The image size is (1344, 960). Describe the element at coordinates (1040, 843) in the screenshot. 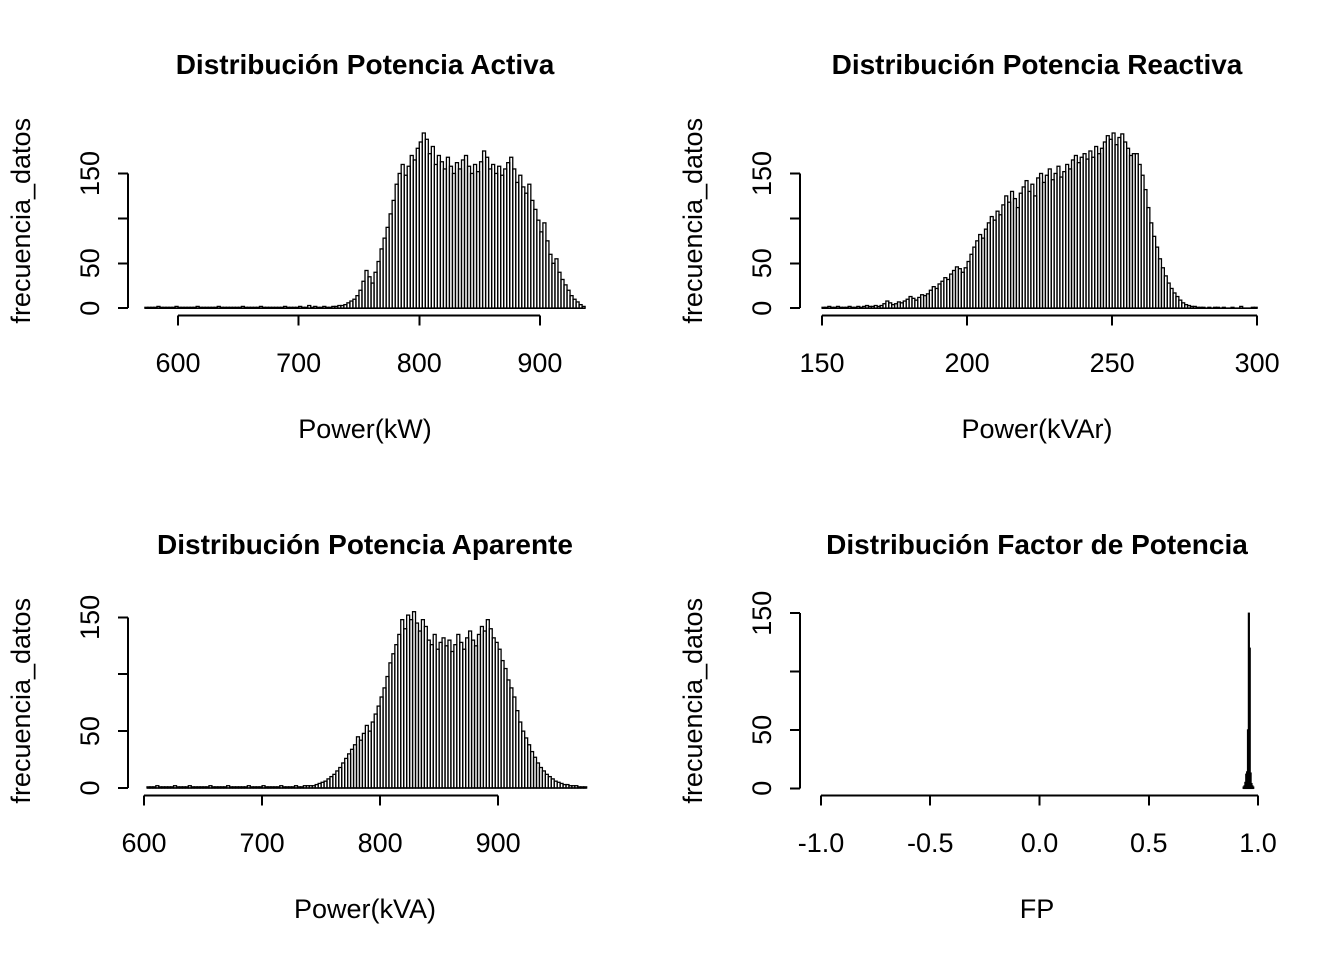

I see `x-tick-label: 0.0` at that location.